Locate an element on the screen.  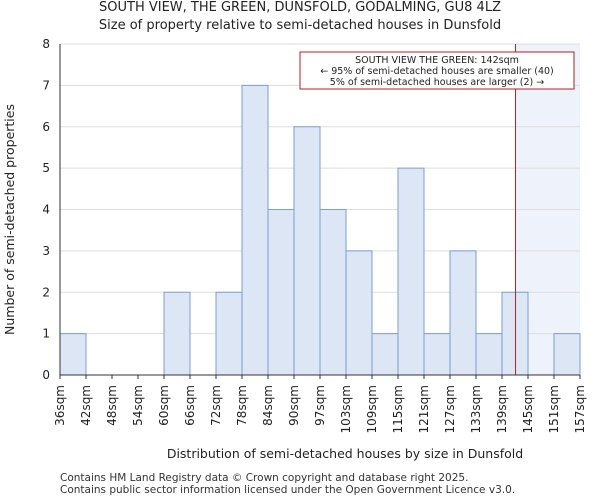
x-tick-label: 97sqm is located at coordinates (320, 405).